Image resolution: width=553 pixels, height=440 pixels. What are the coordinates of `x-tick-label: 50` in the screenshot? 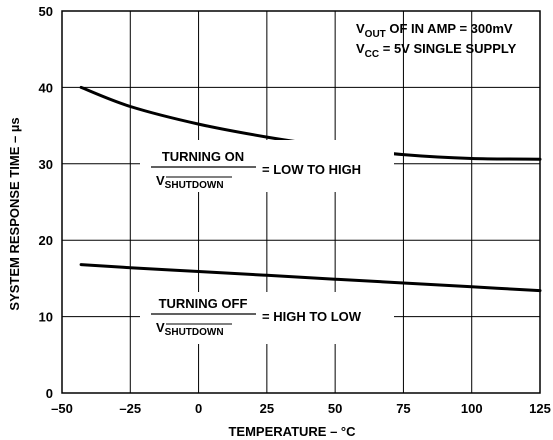 It's located at (335, 408).